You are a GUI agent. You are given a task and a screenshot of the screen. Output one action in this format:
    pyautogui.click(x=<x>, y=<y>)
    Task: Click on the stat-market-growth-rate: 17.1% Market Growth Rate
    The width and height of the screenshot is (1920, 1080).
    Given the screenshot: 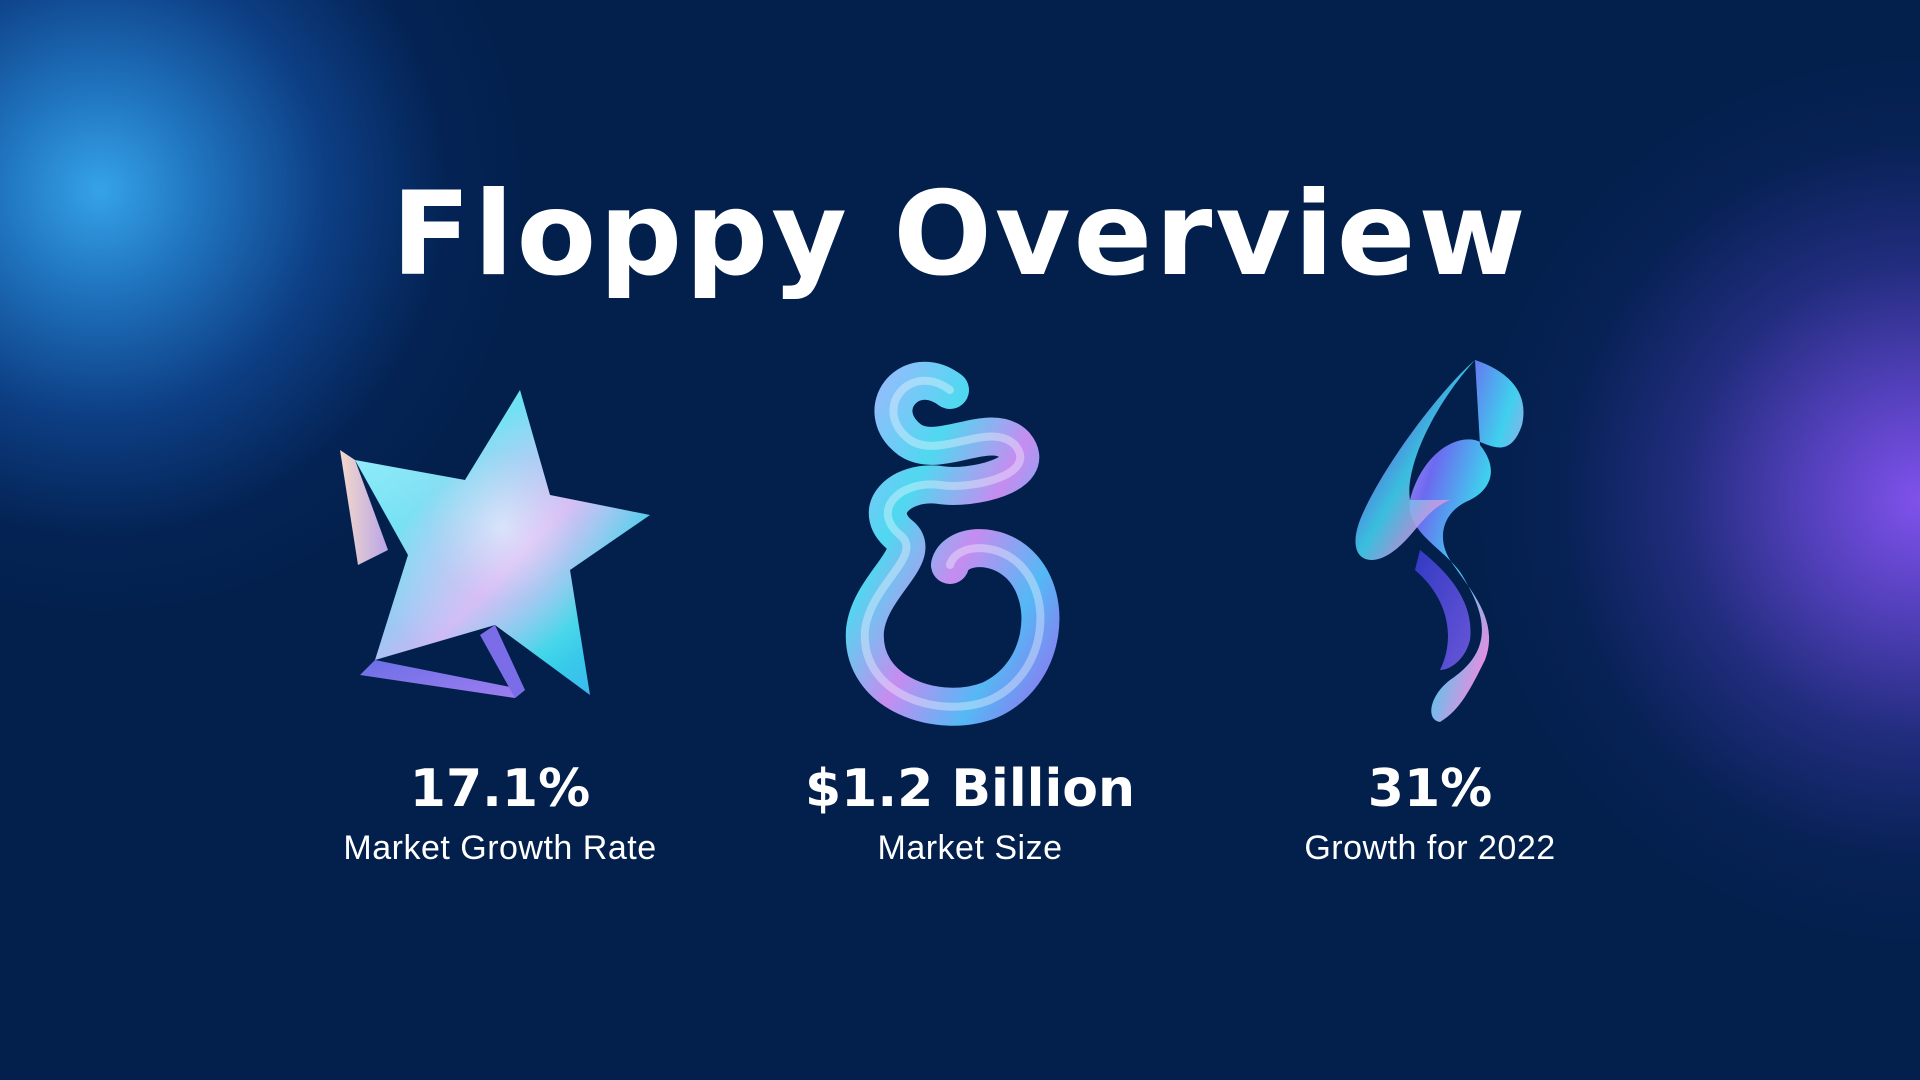 What is the action you would take?
    pyautogui.click(x=500, y=811)
    